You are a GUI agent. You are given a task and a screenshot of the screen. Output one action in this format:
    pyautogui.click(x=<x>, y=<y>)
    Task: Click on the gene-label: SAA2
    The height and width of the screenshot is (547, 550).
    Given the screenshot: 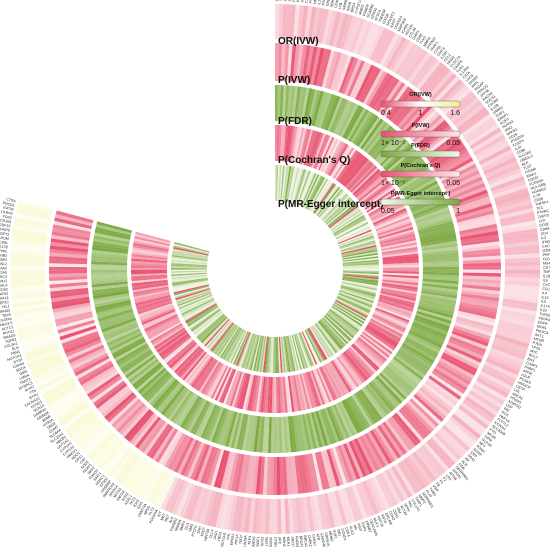 What is the action you would take?
    pyautogui.click(x=3, y=268)
    